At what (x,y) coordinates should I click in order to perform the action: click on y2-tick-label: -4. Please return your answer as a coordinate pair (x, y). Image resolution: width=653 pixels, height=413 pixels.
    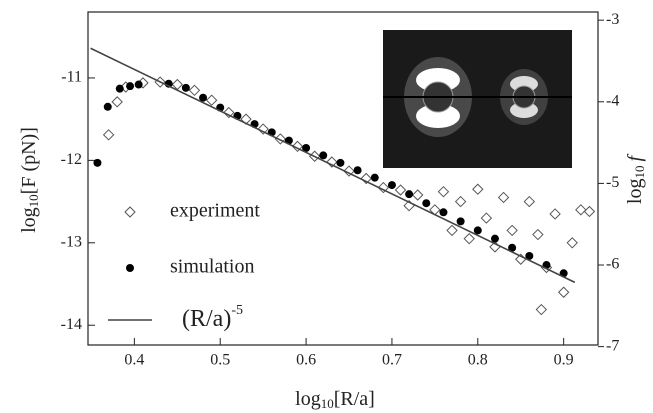
    Looking at the image, I should click on (612, 100).